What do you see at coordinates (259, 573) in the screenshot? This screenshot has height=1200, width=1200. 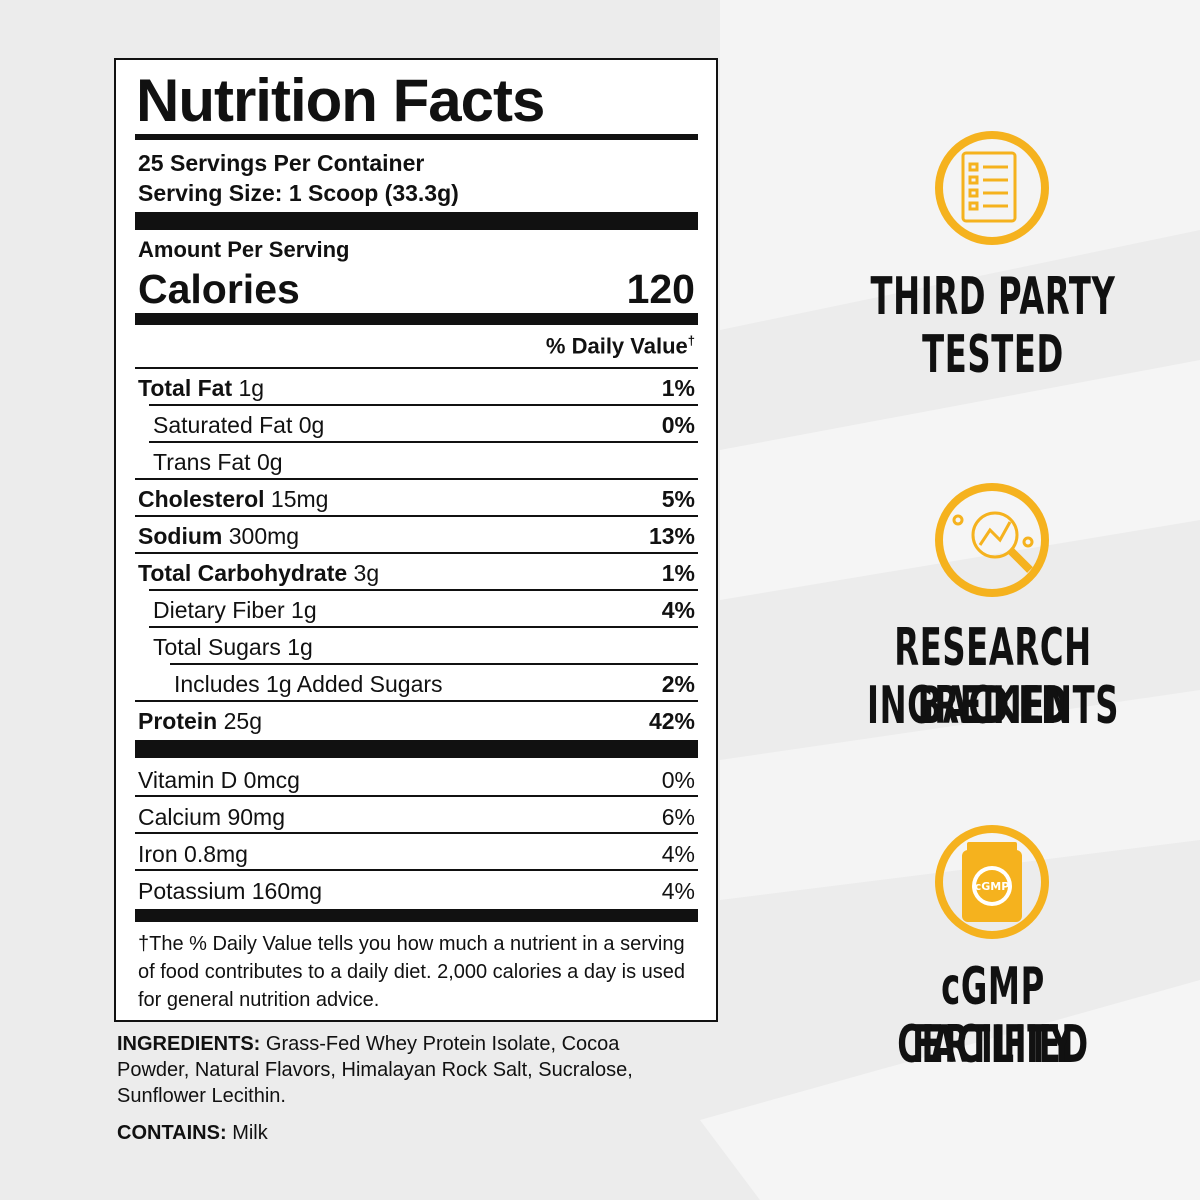 I see `nutrient-name: Total Carbohydrate 3g` at bounding box center [259, 573].